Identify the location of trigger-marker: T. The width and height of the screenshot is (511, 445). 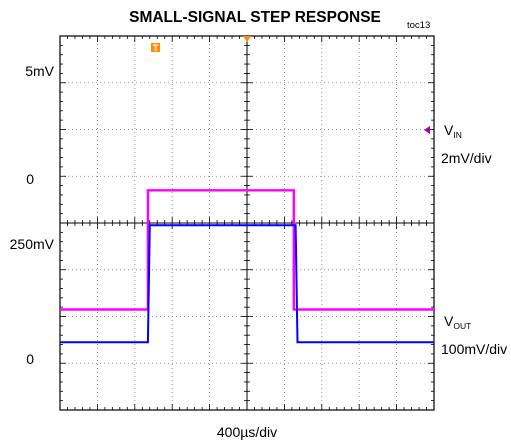
(155, 48).